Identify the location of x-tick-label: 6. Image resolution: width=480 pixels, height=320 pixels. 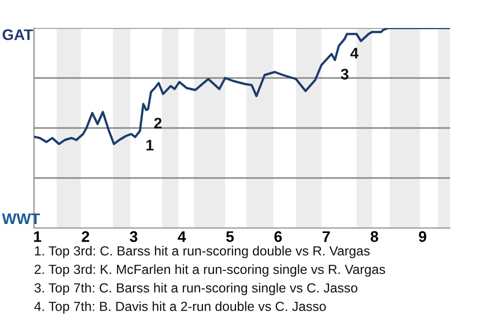
(278, 236).